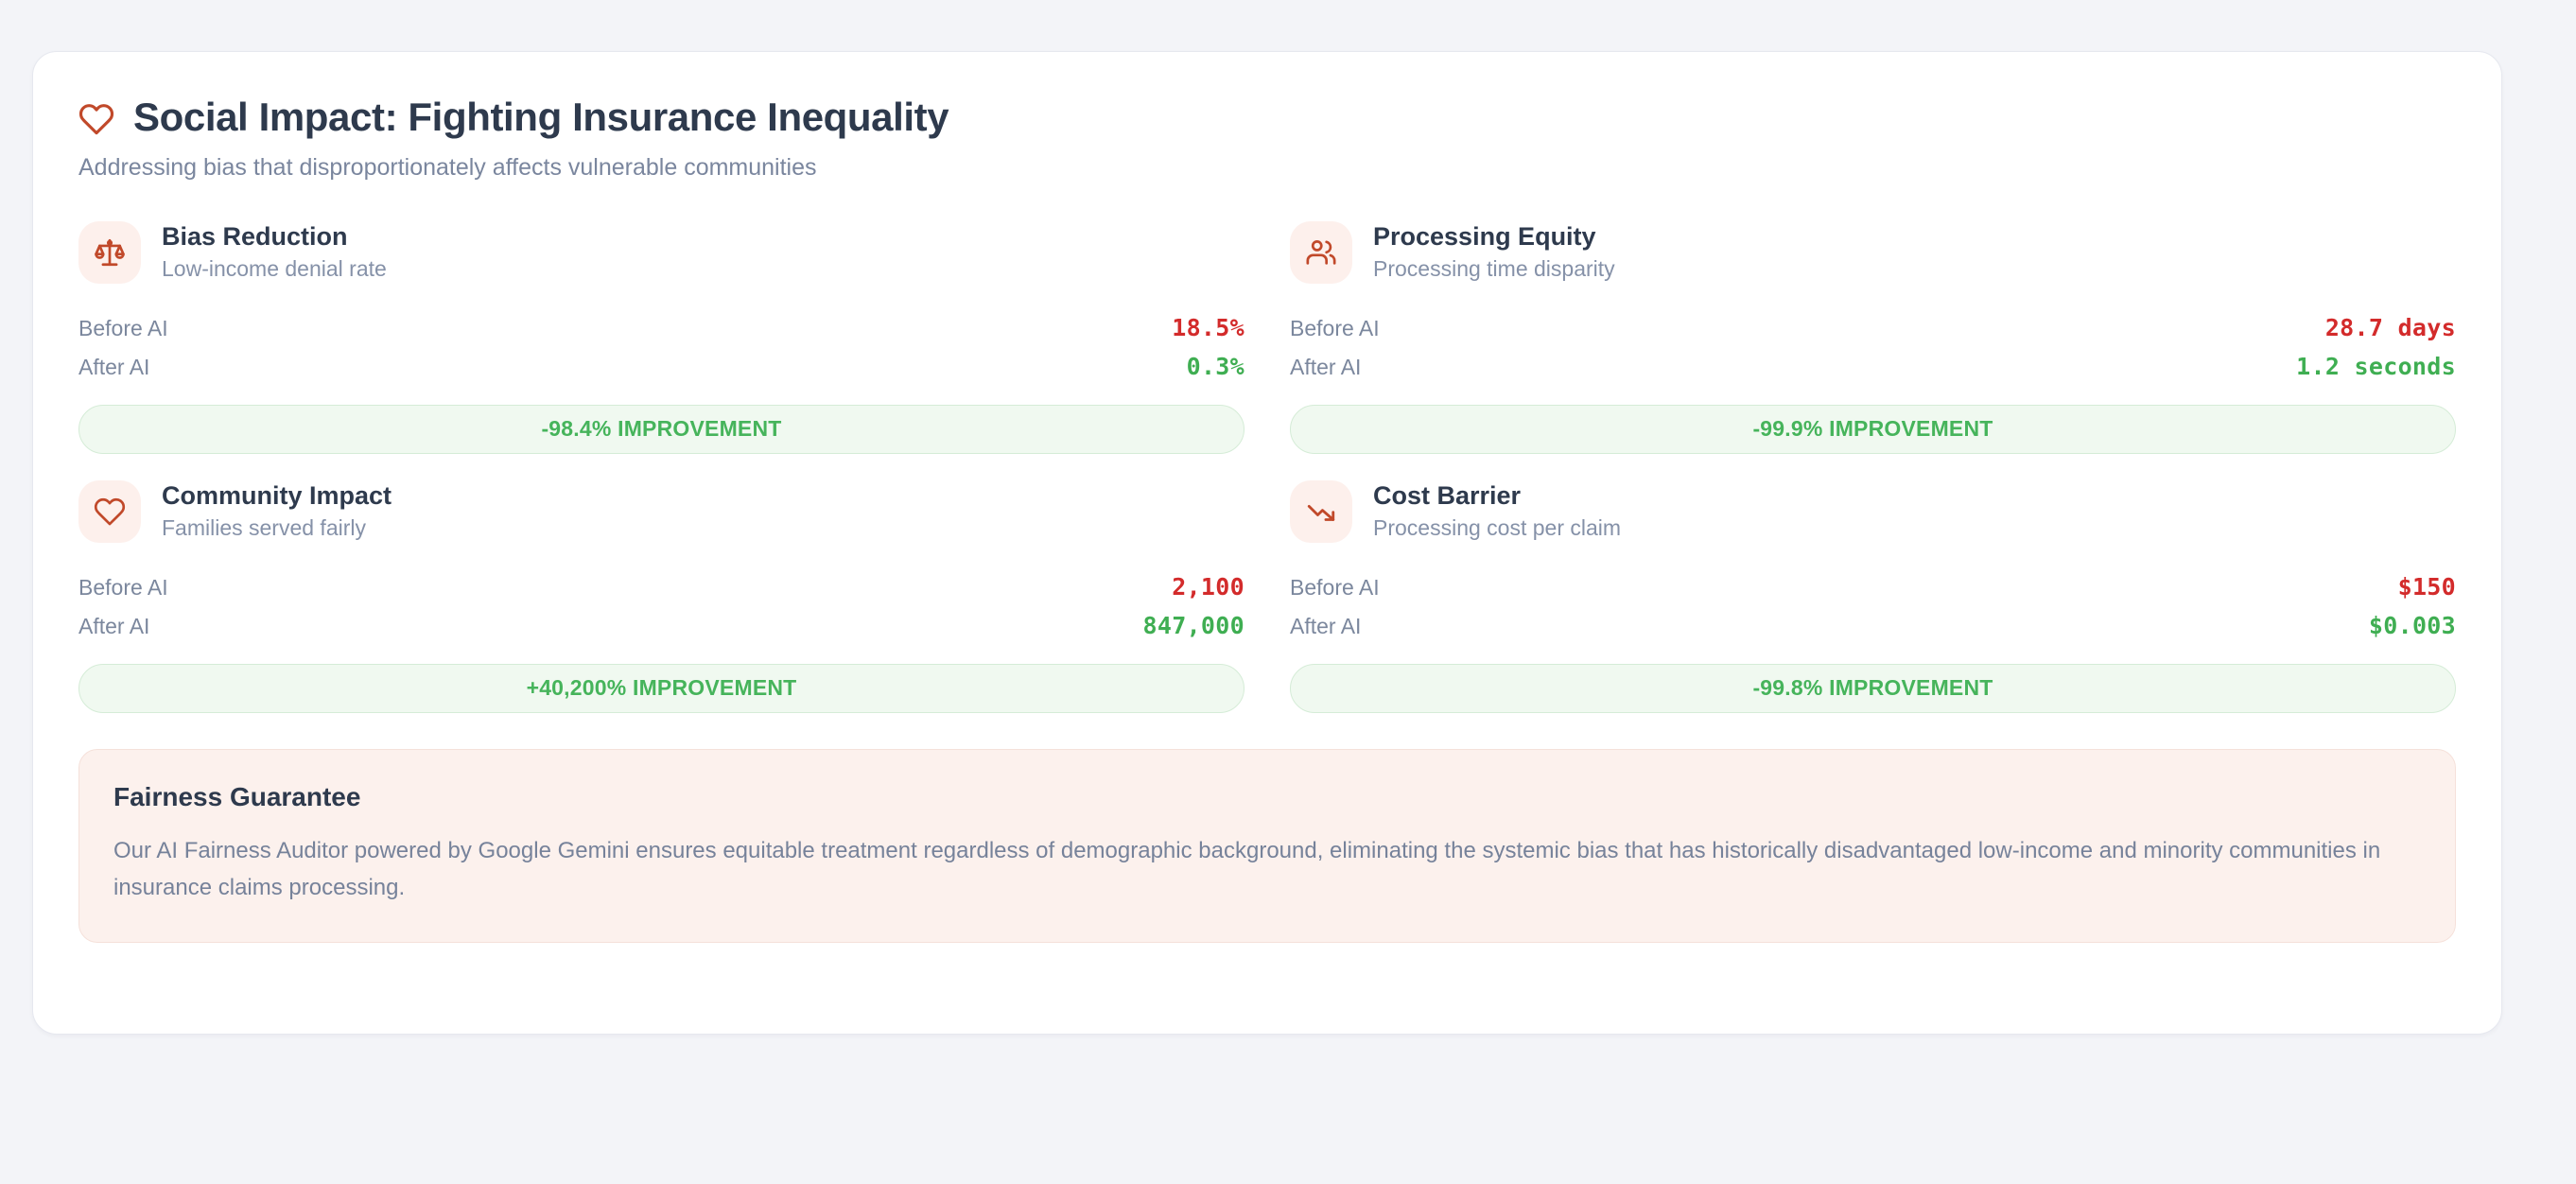  What do you see at coordinates (661, 625) in the screenshot?
I see `metric-row-after: After AI 847,000` at bounding box center [661, 625].